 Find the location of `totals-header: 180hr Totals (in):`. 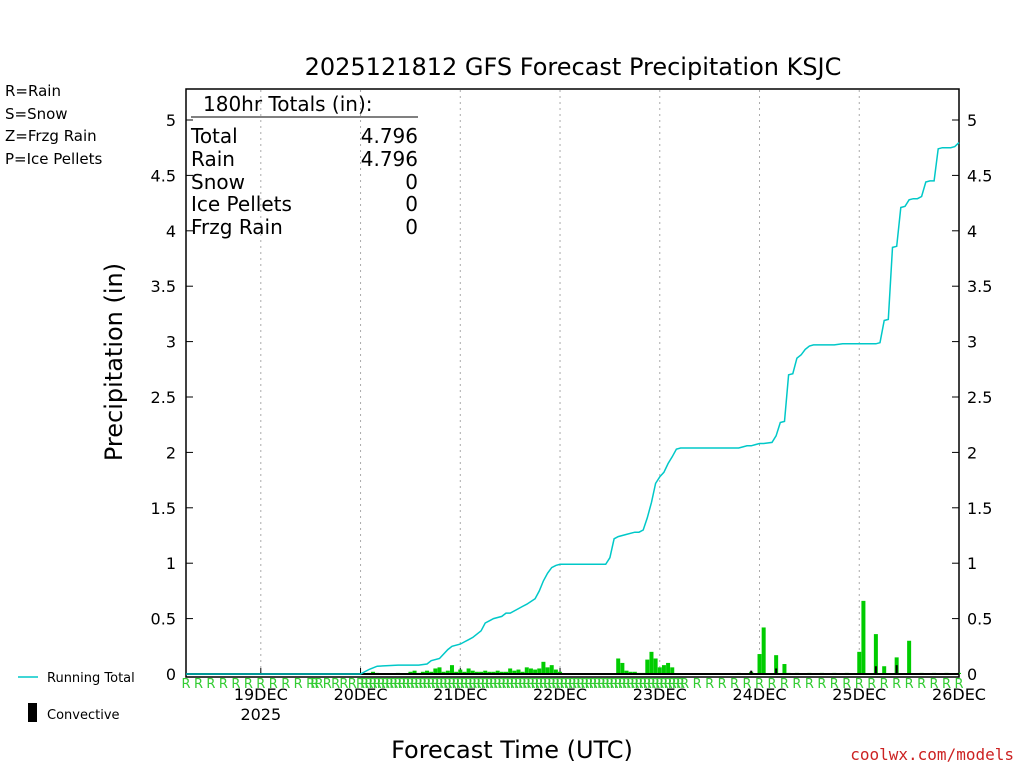

totals-header: 180hr Totals (in): is located at coordinates (288, 104).